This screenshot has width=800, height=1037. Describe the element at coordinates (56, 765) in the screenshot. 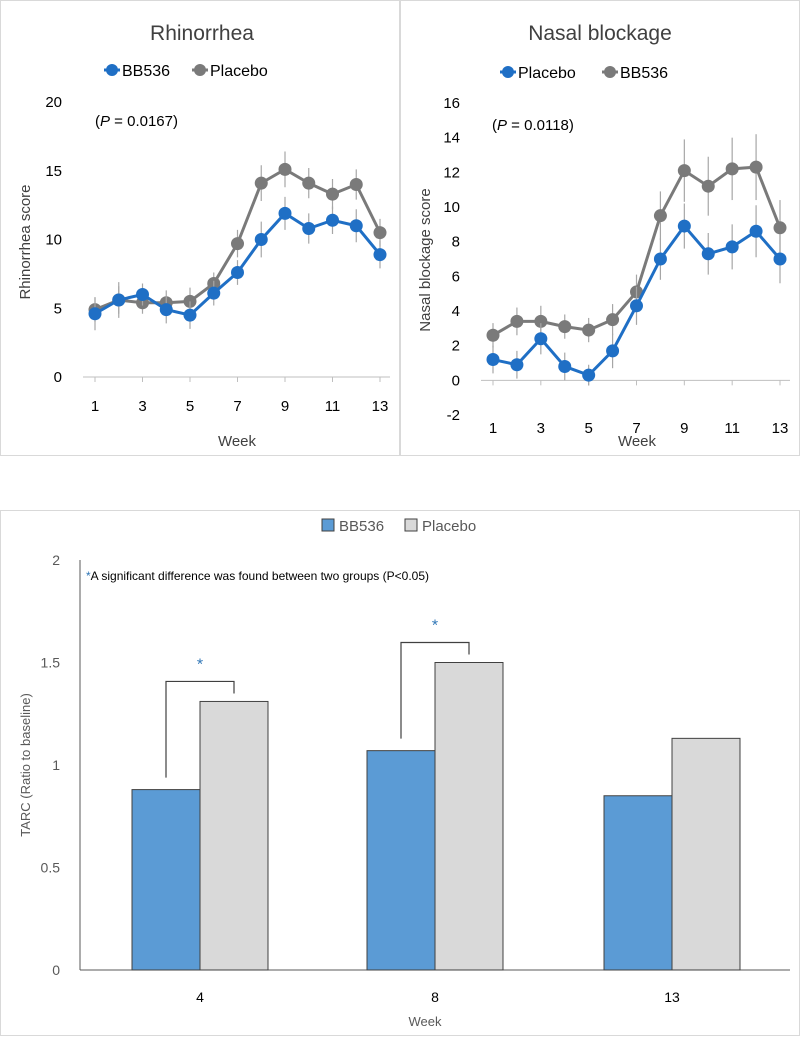

I see `tarc-ytick-label: 1` at that location.